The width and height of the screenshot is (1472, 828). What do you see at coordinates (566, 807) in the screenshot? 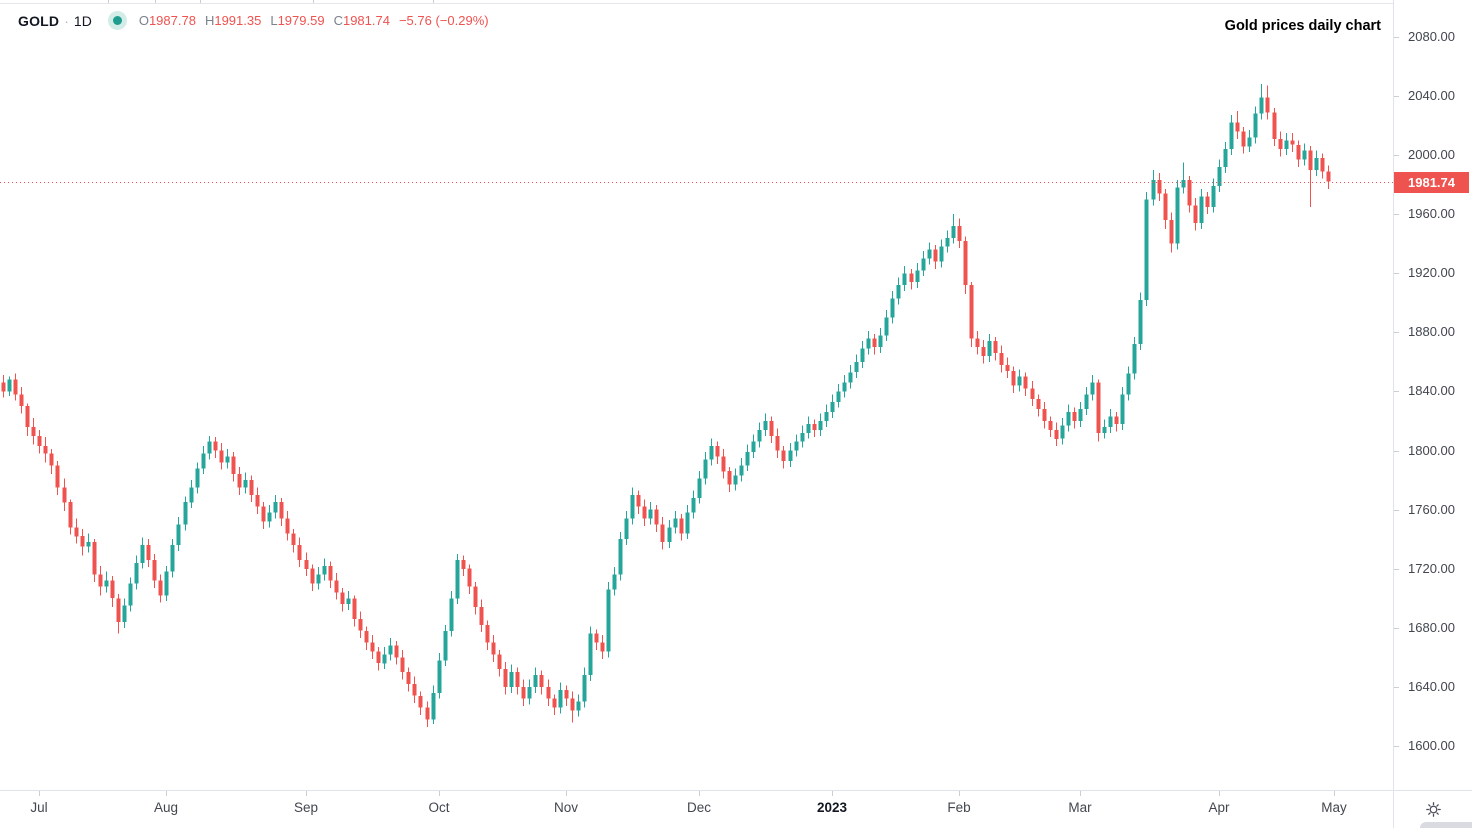
I see `time-tick-label: Nov` at bounding box center [566, 807].